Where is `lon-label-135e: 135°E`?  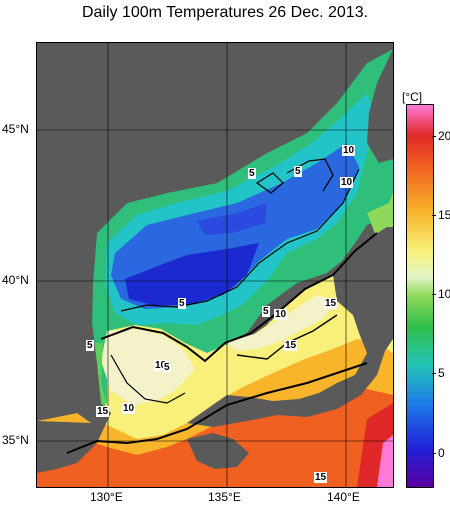 lon-label-135e: 135°E is located at coordinates (224, 497).